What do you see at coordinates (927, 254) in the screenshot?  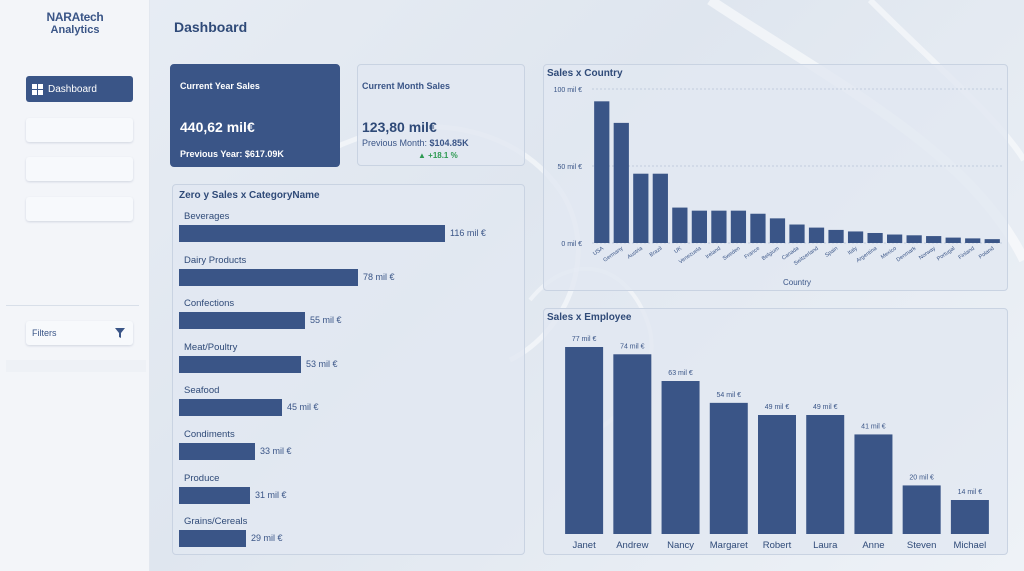 I see `country-xtick-label: Norway` at bounding box center [927, 254].